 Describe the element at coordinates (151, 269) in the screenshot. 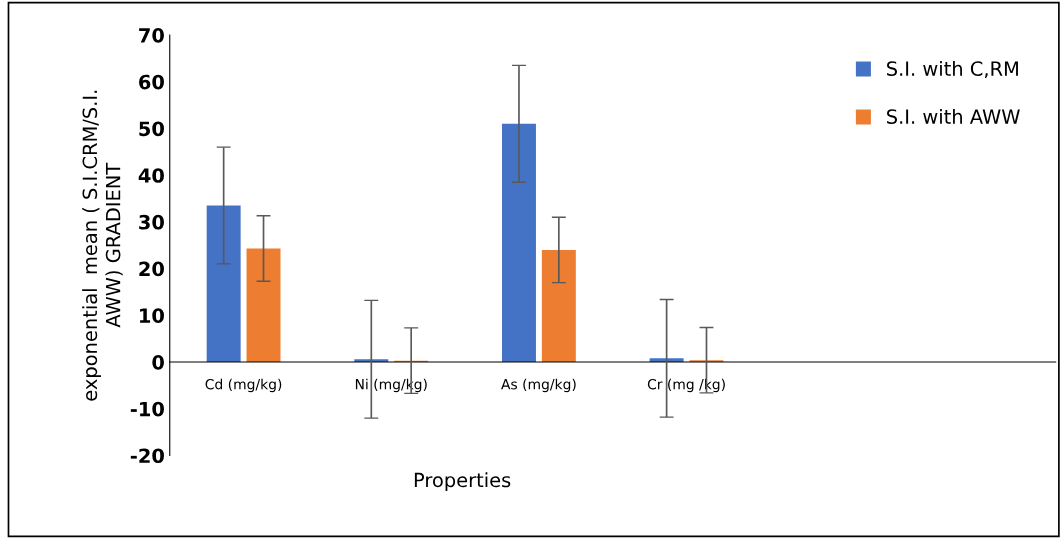

I see `y-tick-label: 20` at that location.